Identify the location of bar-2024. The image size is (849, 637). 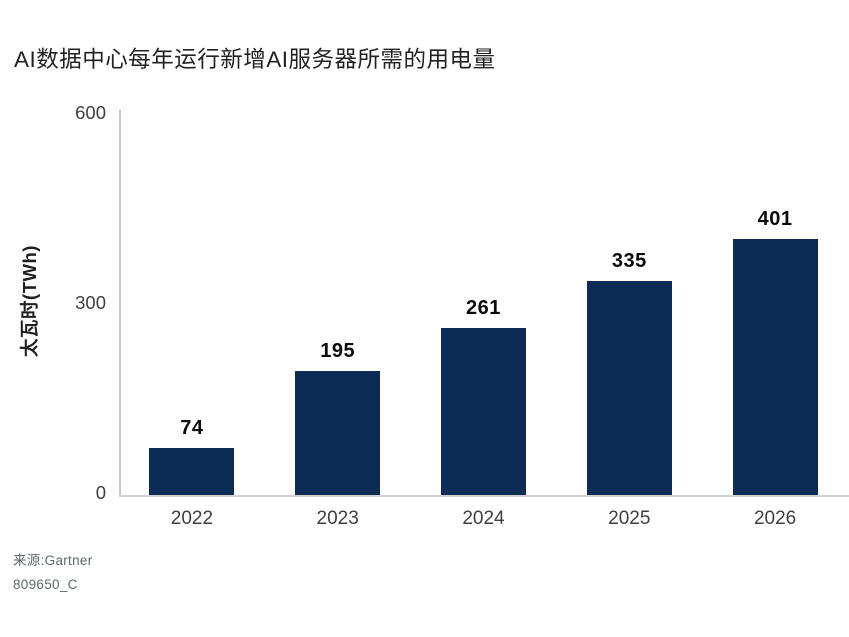
(483, 411).